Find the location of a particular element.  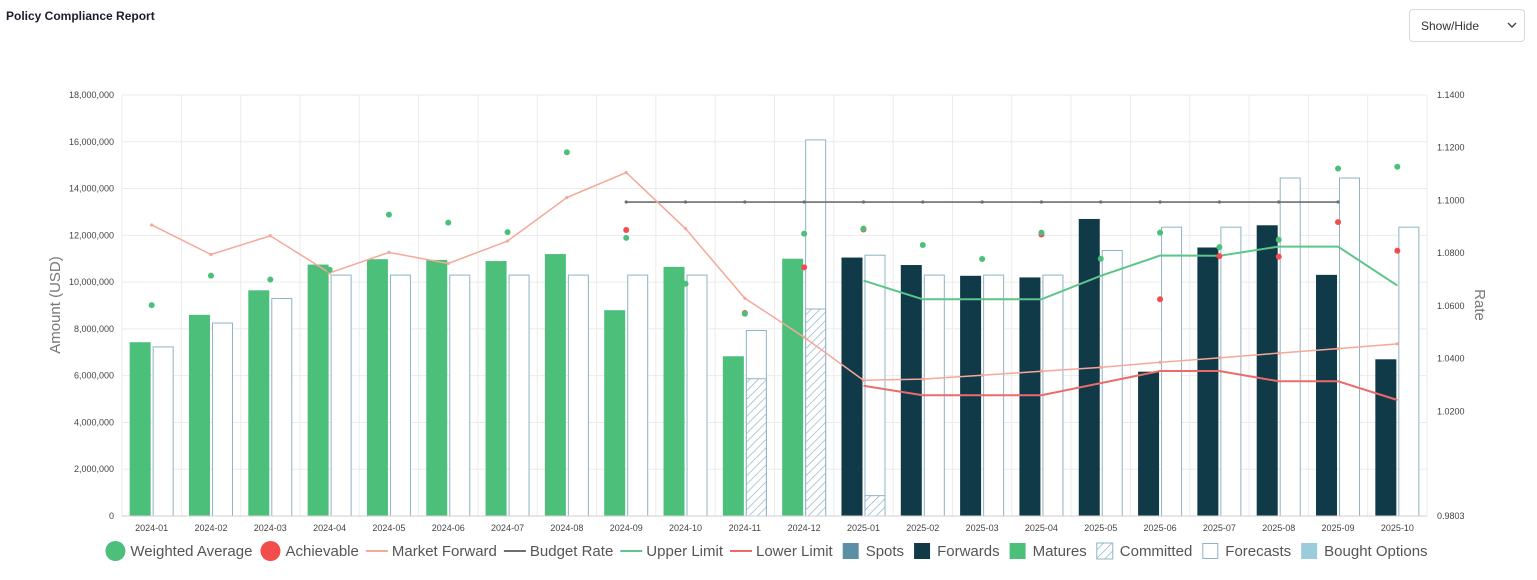

legend-item-budget-rate: Budget Rate is located at coordinates (558, 551).